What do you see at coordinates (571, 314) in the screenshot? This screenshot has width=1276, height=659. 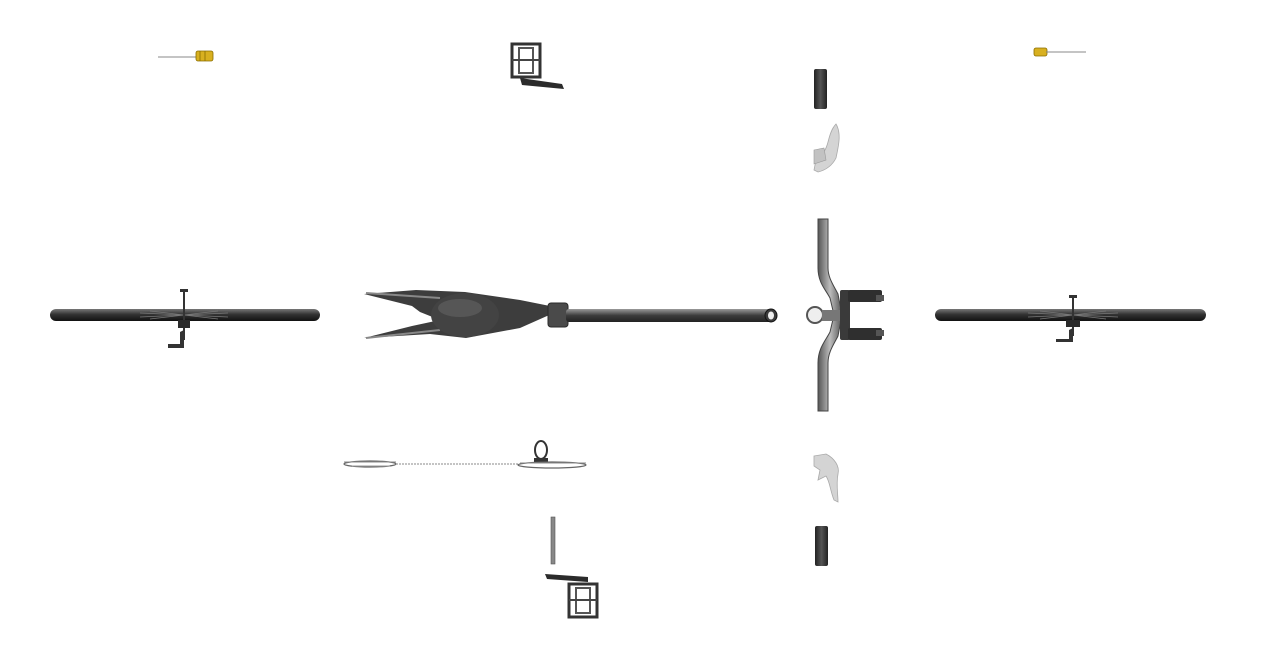 I see `frame` at bounding box center [571, 314].